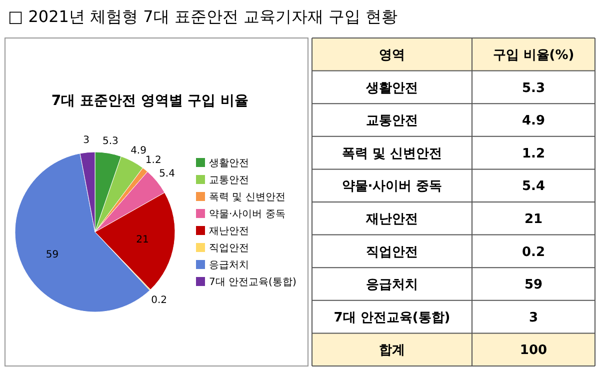 Image resolution: width=600 pixels, height=373 pixels. What do you see at coordinates (229, 248) in the screenshot?
I see `legend-label: 직업안전` at bounding box center [229, 248].